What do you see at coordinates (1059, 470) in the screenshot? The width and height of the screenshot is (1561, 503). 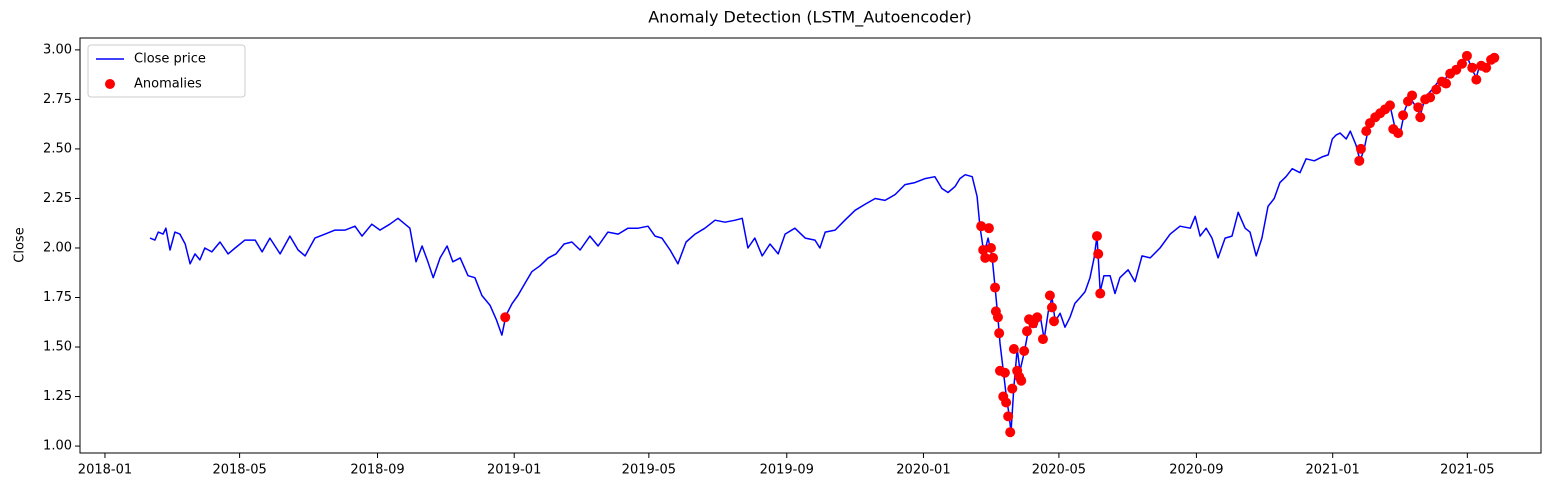 I see `x-tick-label: 2020-05` at bounding box center [1059, 470].